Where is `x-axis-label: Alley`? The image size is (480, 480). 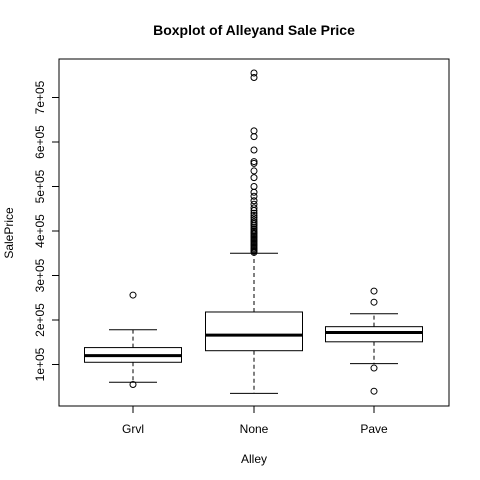 x-axis-label: Alley is located at coordinates (254, 459).